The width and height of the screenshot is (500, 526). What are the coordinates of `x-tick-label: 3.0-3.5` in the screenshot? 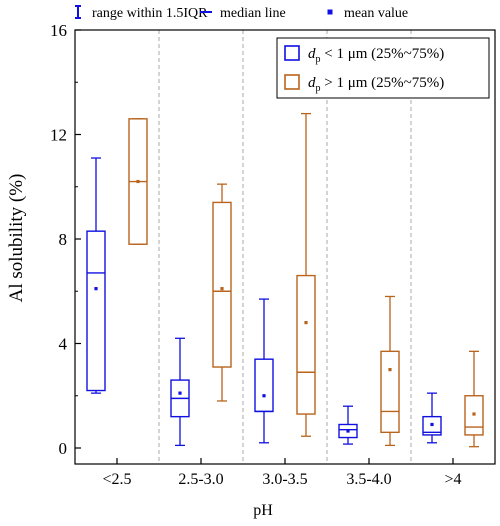 It's located at (284, 479).